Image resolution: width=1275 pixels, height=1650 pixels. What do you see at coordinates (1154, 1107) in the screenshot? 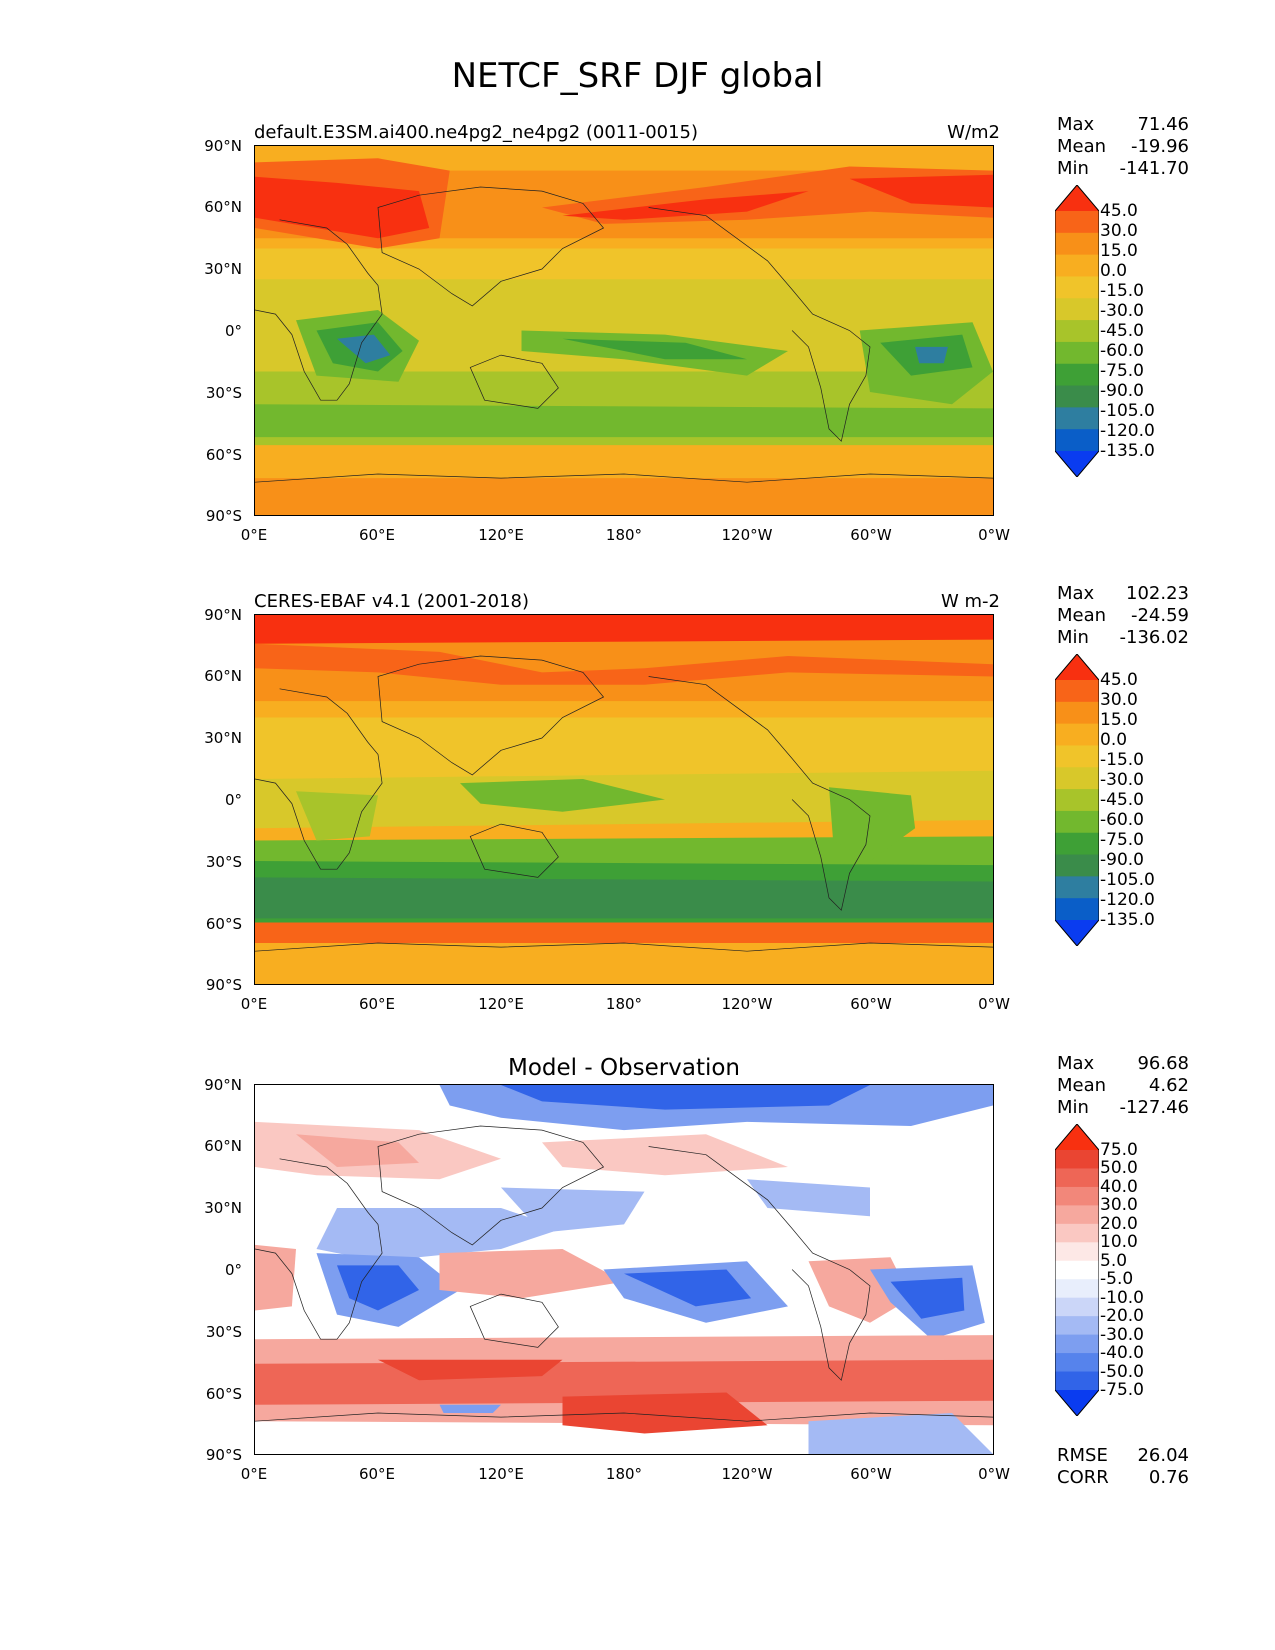
I see `stat-min: -127.46` at bounding box center [1154, 1107].